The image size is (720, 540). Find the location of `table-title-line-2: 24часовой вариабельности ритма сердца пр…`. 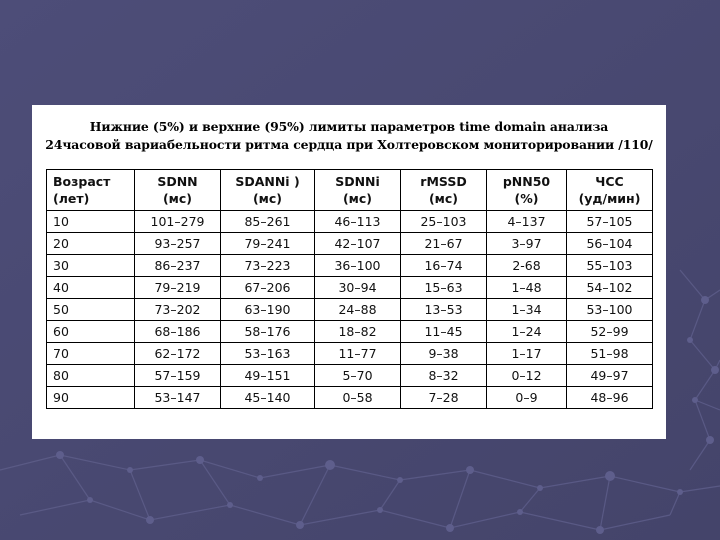

table-title-line-2: 24часовой вариабельности ритма сердца пр… is located at coordinates (349, 144).